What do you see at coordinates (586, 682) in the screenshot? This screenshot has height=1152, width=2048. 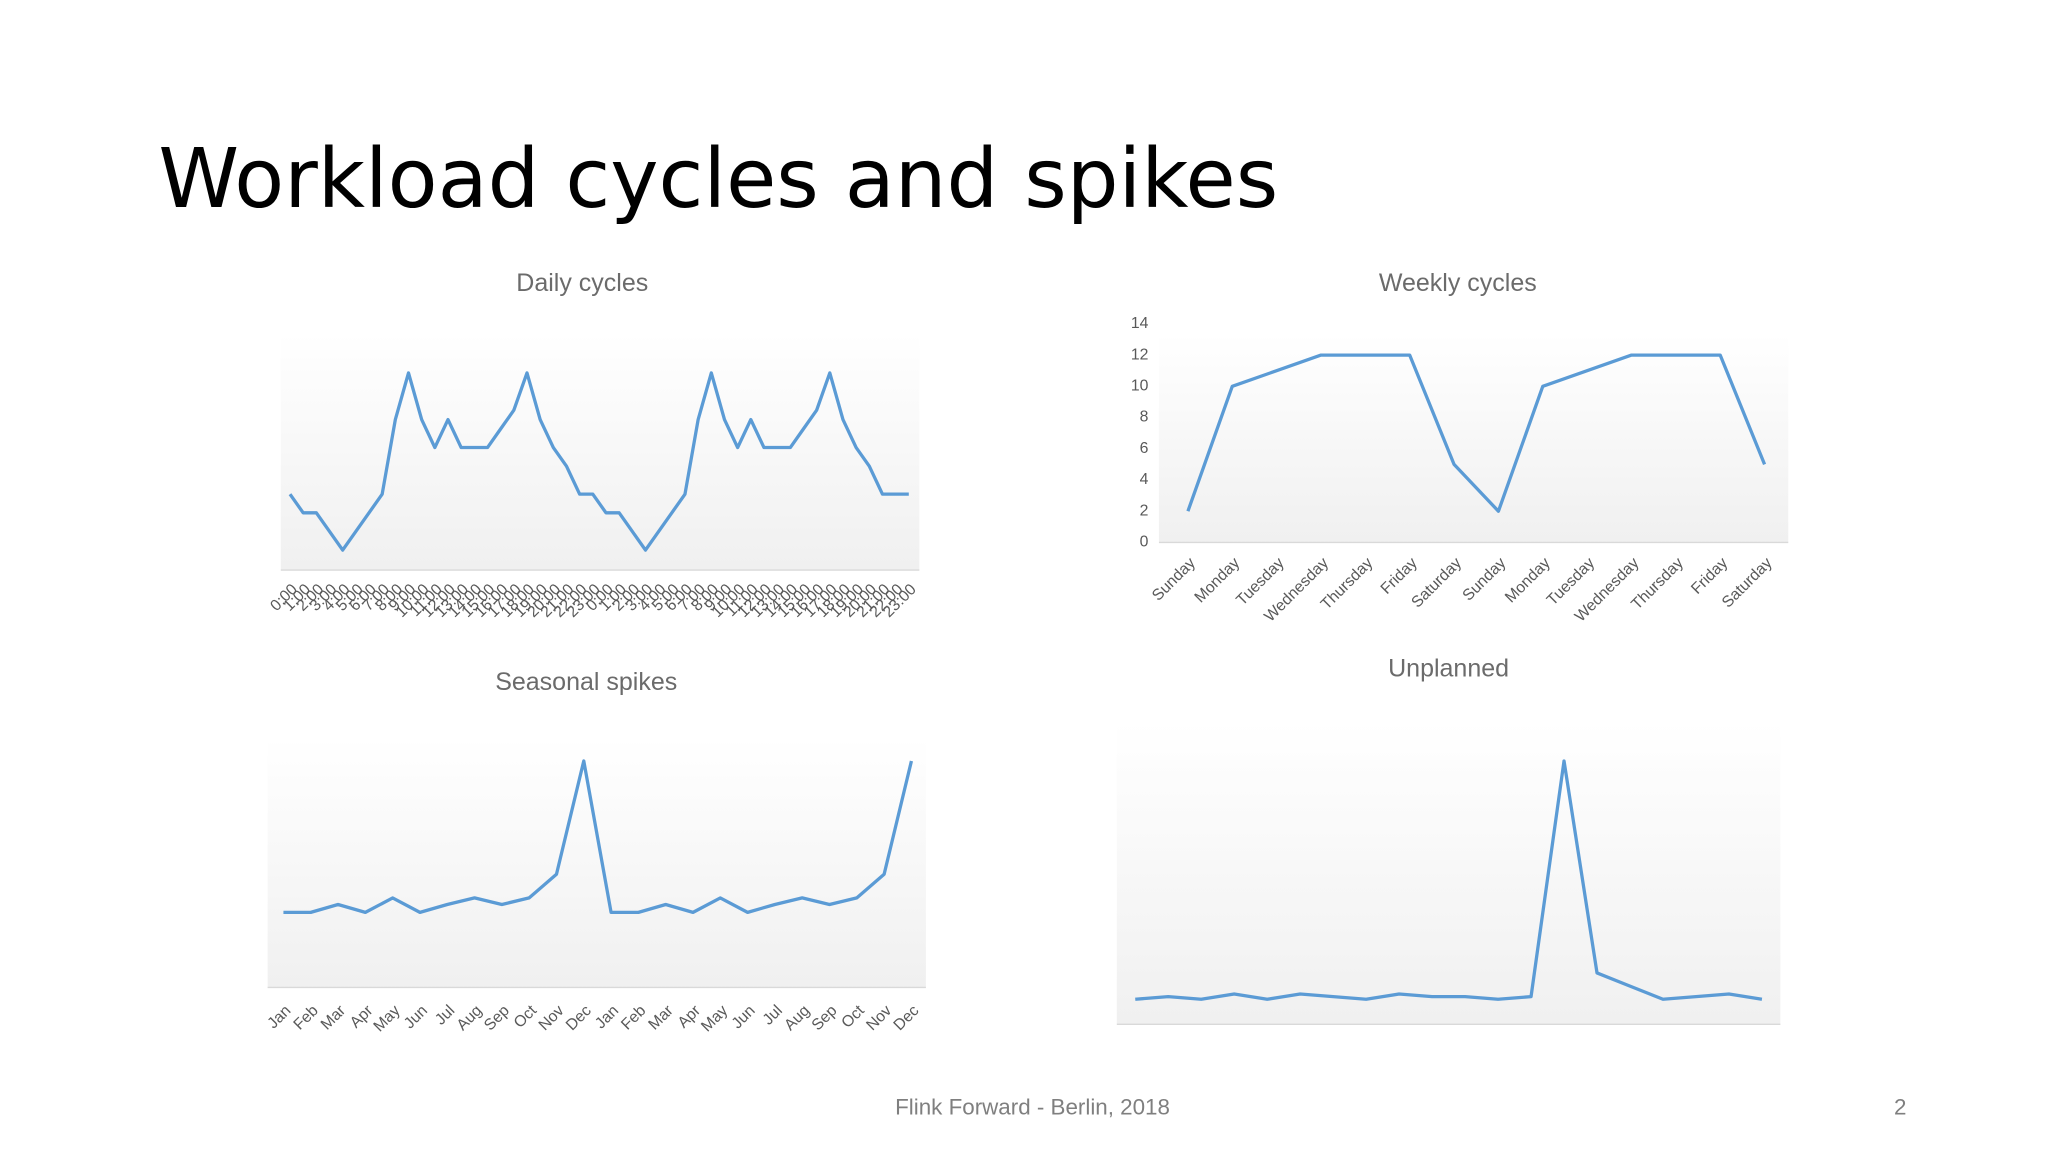 I see `chart-title: Seasonal spikes` at bounding box center [586, 682].